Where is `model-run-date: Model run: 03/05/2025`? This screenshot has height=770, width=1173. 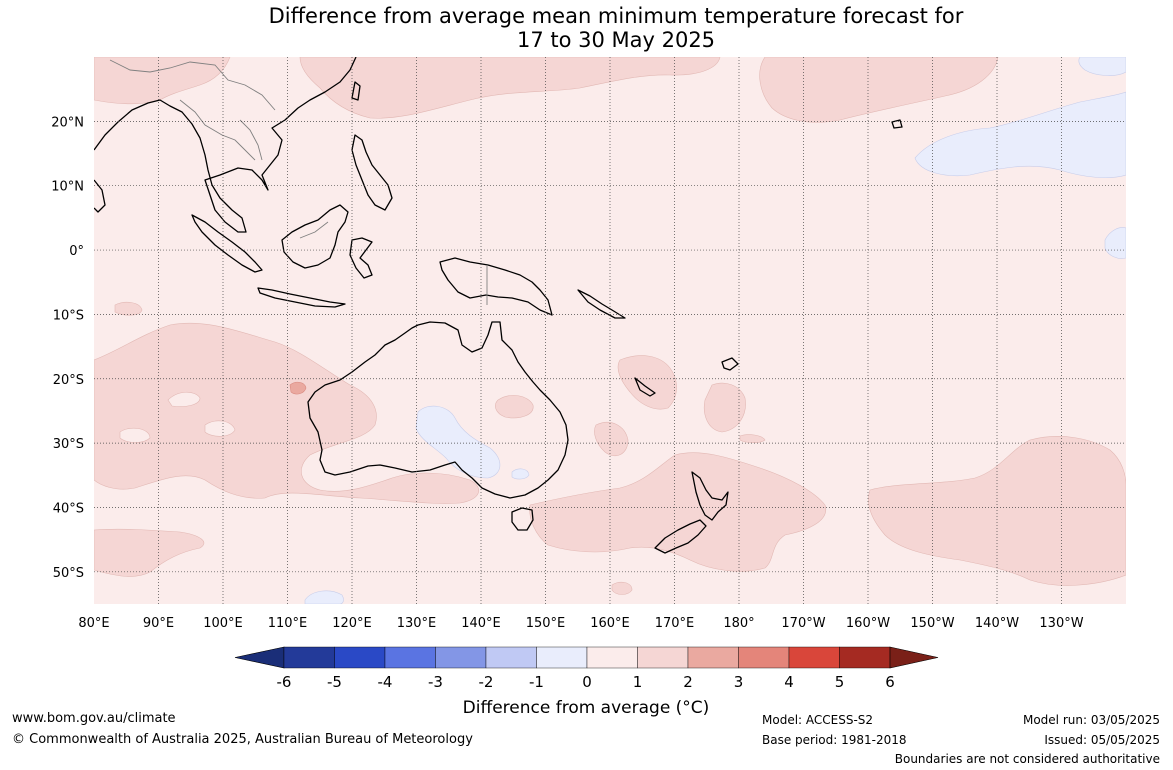
model-run-date: Model run: 03/05/2025 is located at coordinates (1091, 720).